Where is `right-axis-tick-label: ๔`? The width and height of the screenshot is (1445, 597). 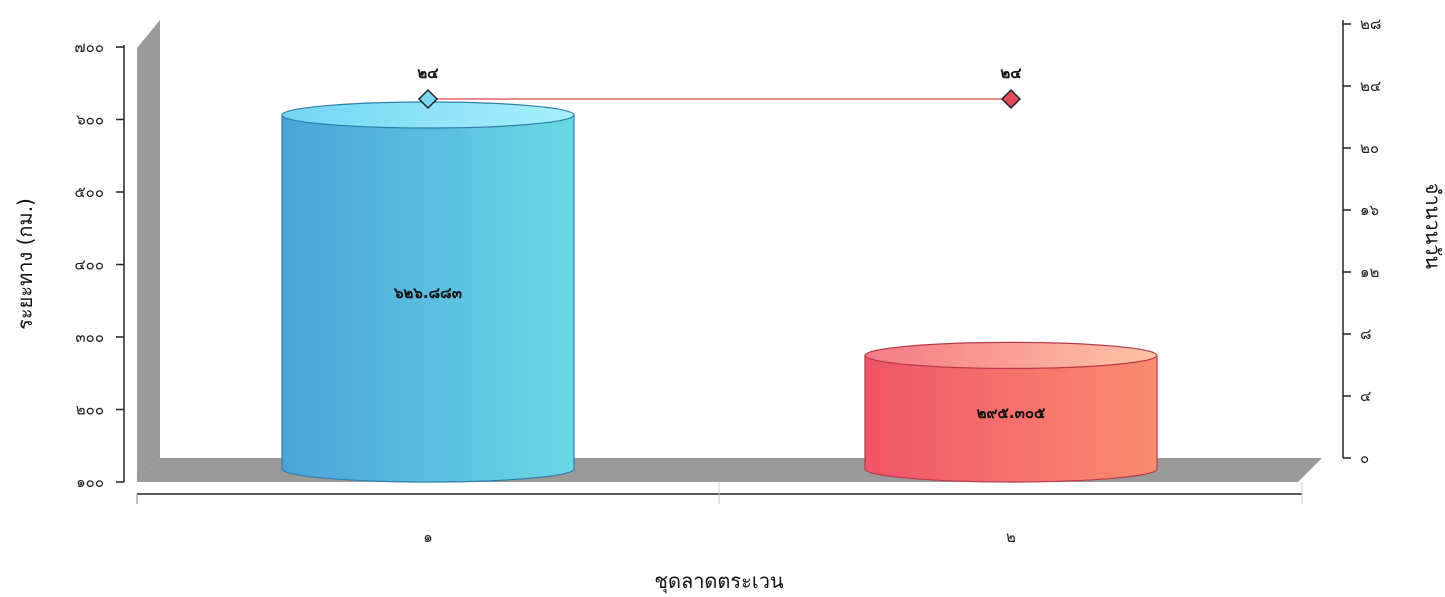 right-axis-tick-label: ๔ is located at coordinates (1365, 396).